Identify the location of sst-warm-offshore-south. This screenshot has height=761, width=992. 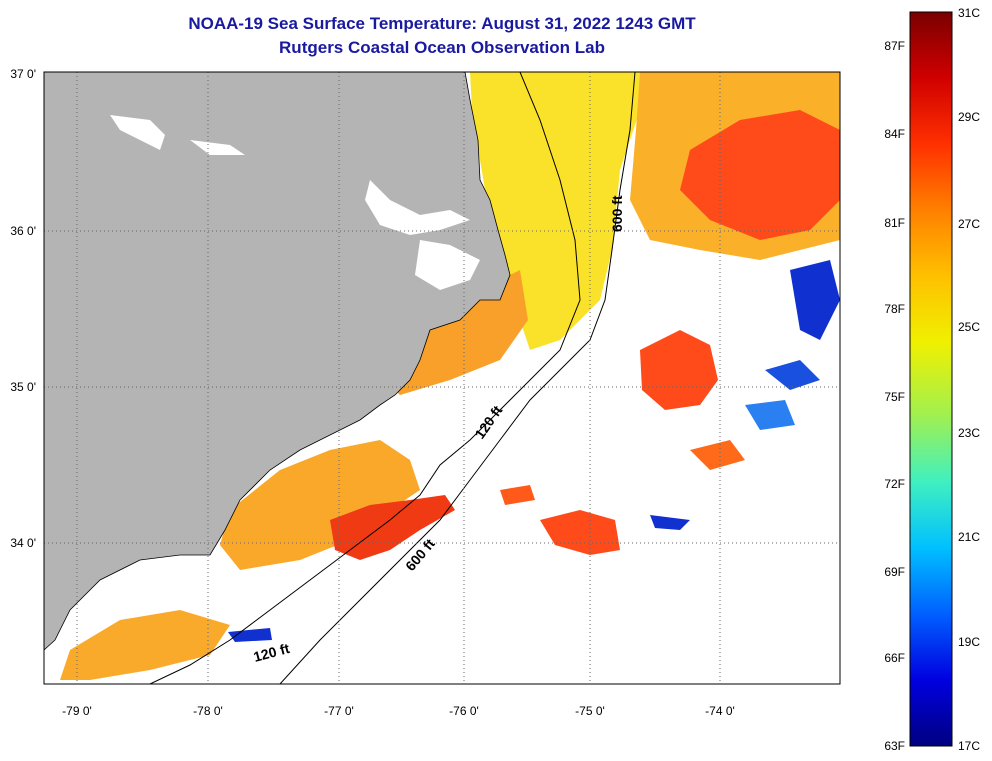
(580, 532).